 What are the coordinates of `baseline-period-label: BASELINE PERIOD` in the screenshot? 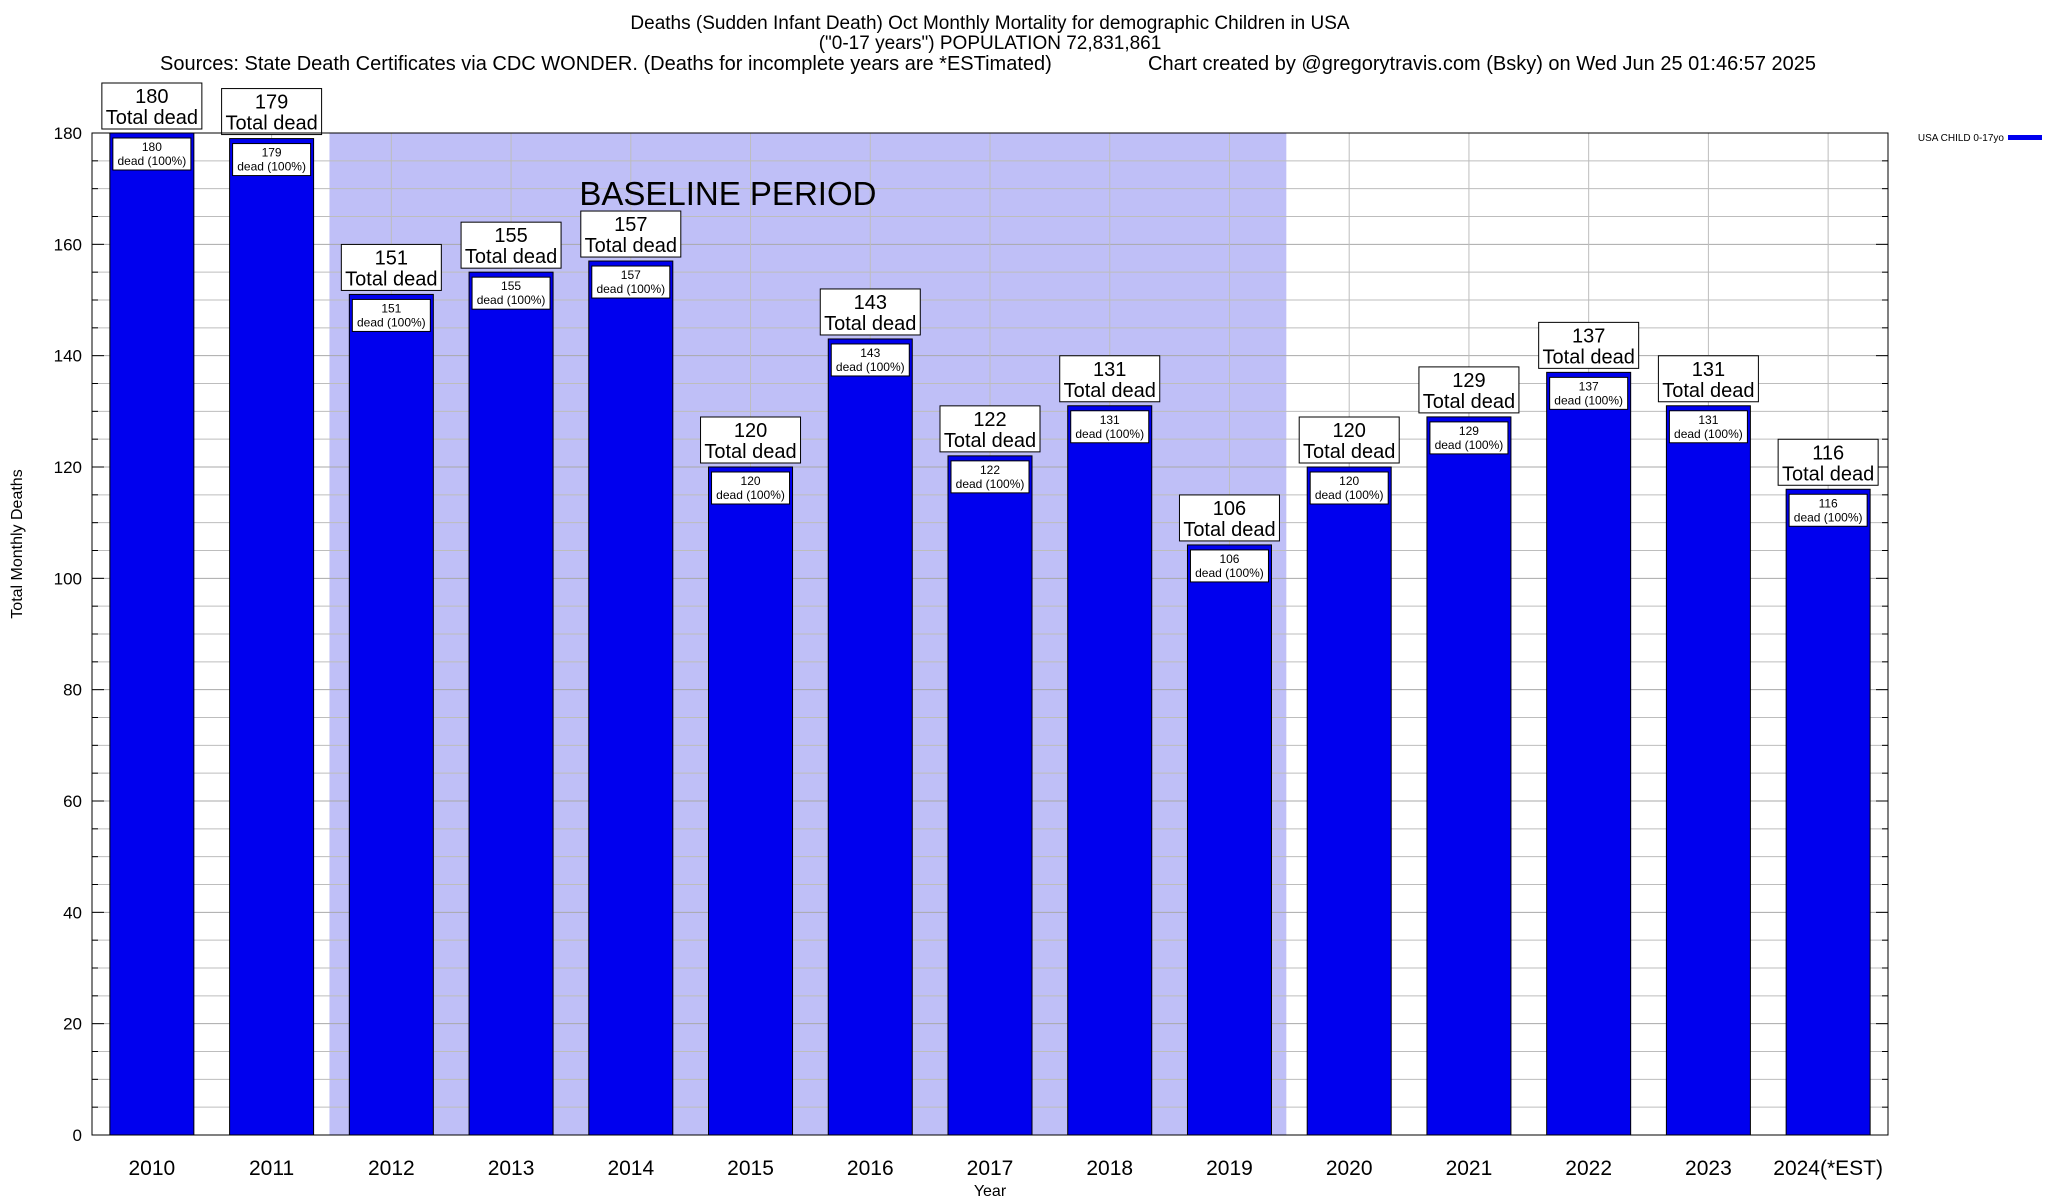 It's located at (727, 193).